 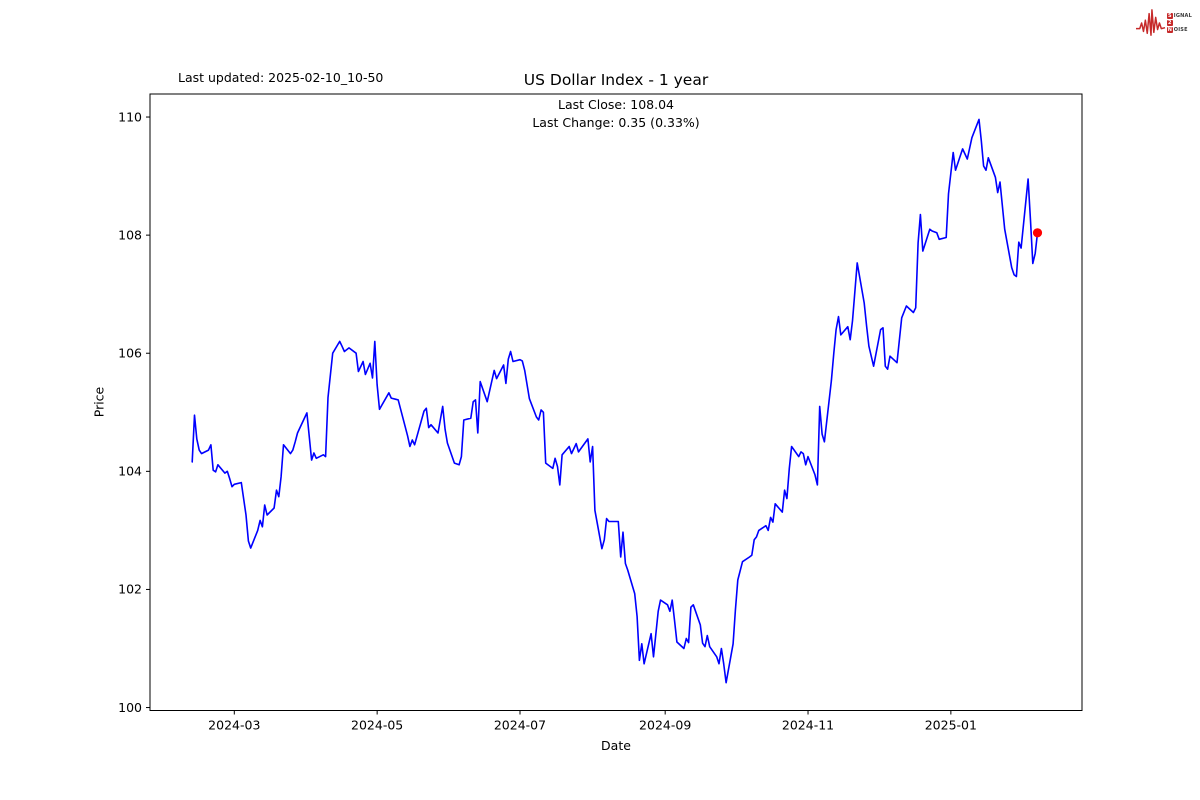 What do you see at coordinates (281, 77) in the screenshot?
I see `last-updated-text: Last updated: 2025-02-10_10-50` at bounding box center [281, 77].